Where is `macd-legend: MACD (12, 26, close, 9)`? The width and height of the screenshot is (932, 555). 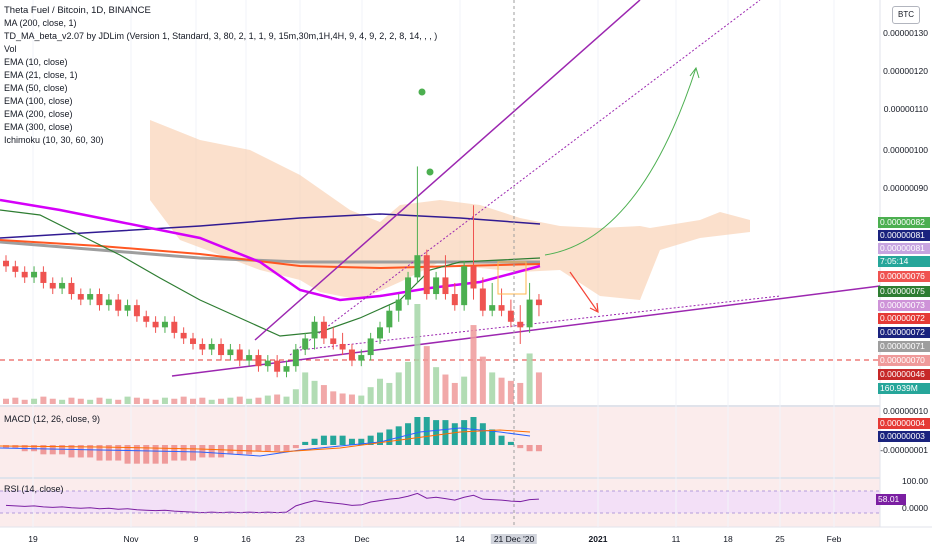 macd-legend: MACD (12, 26, close, 9) is located at coordinates (52, 419).